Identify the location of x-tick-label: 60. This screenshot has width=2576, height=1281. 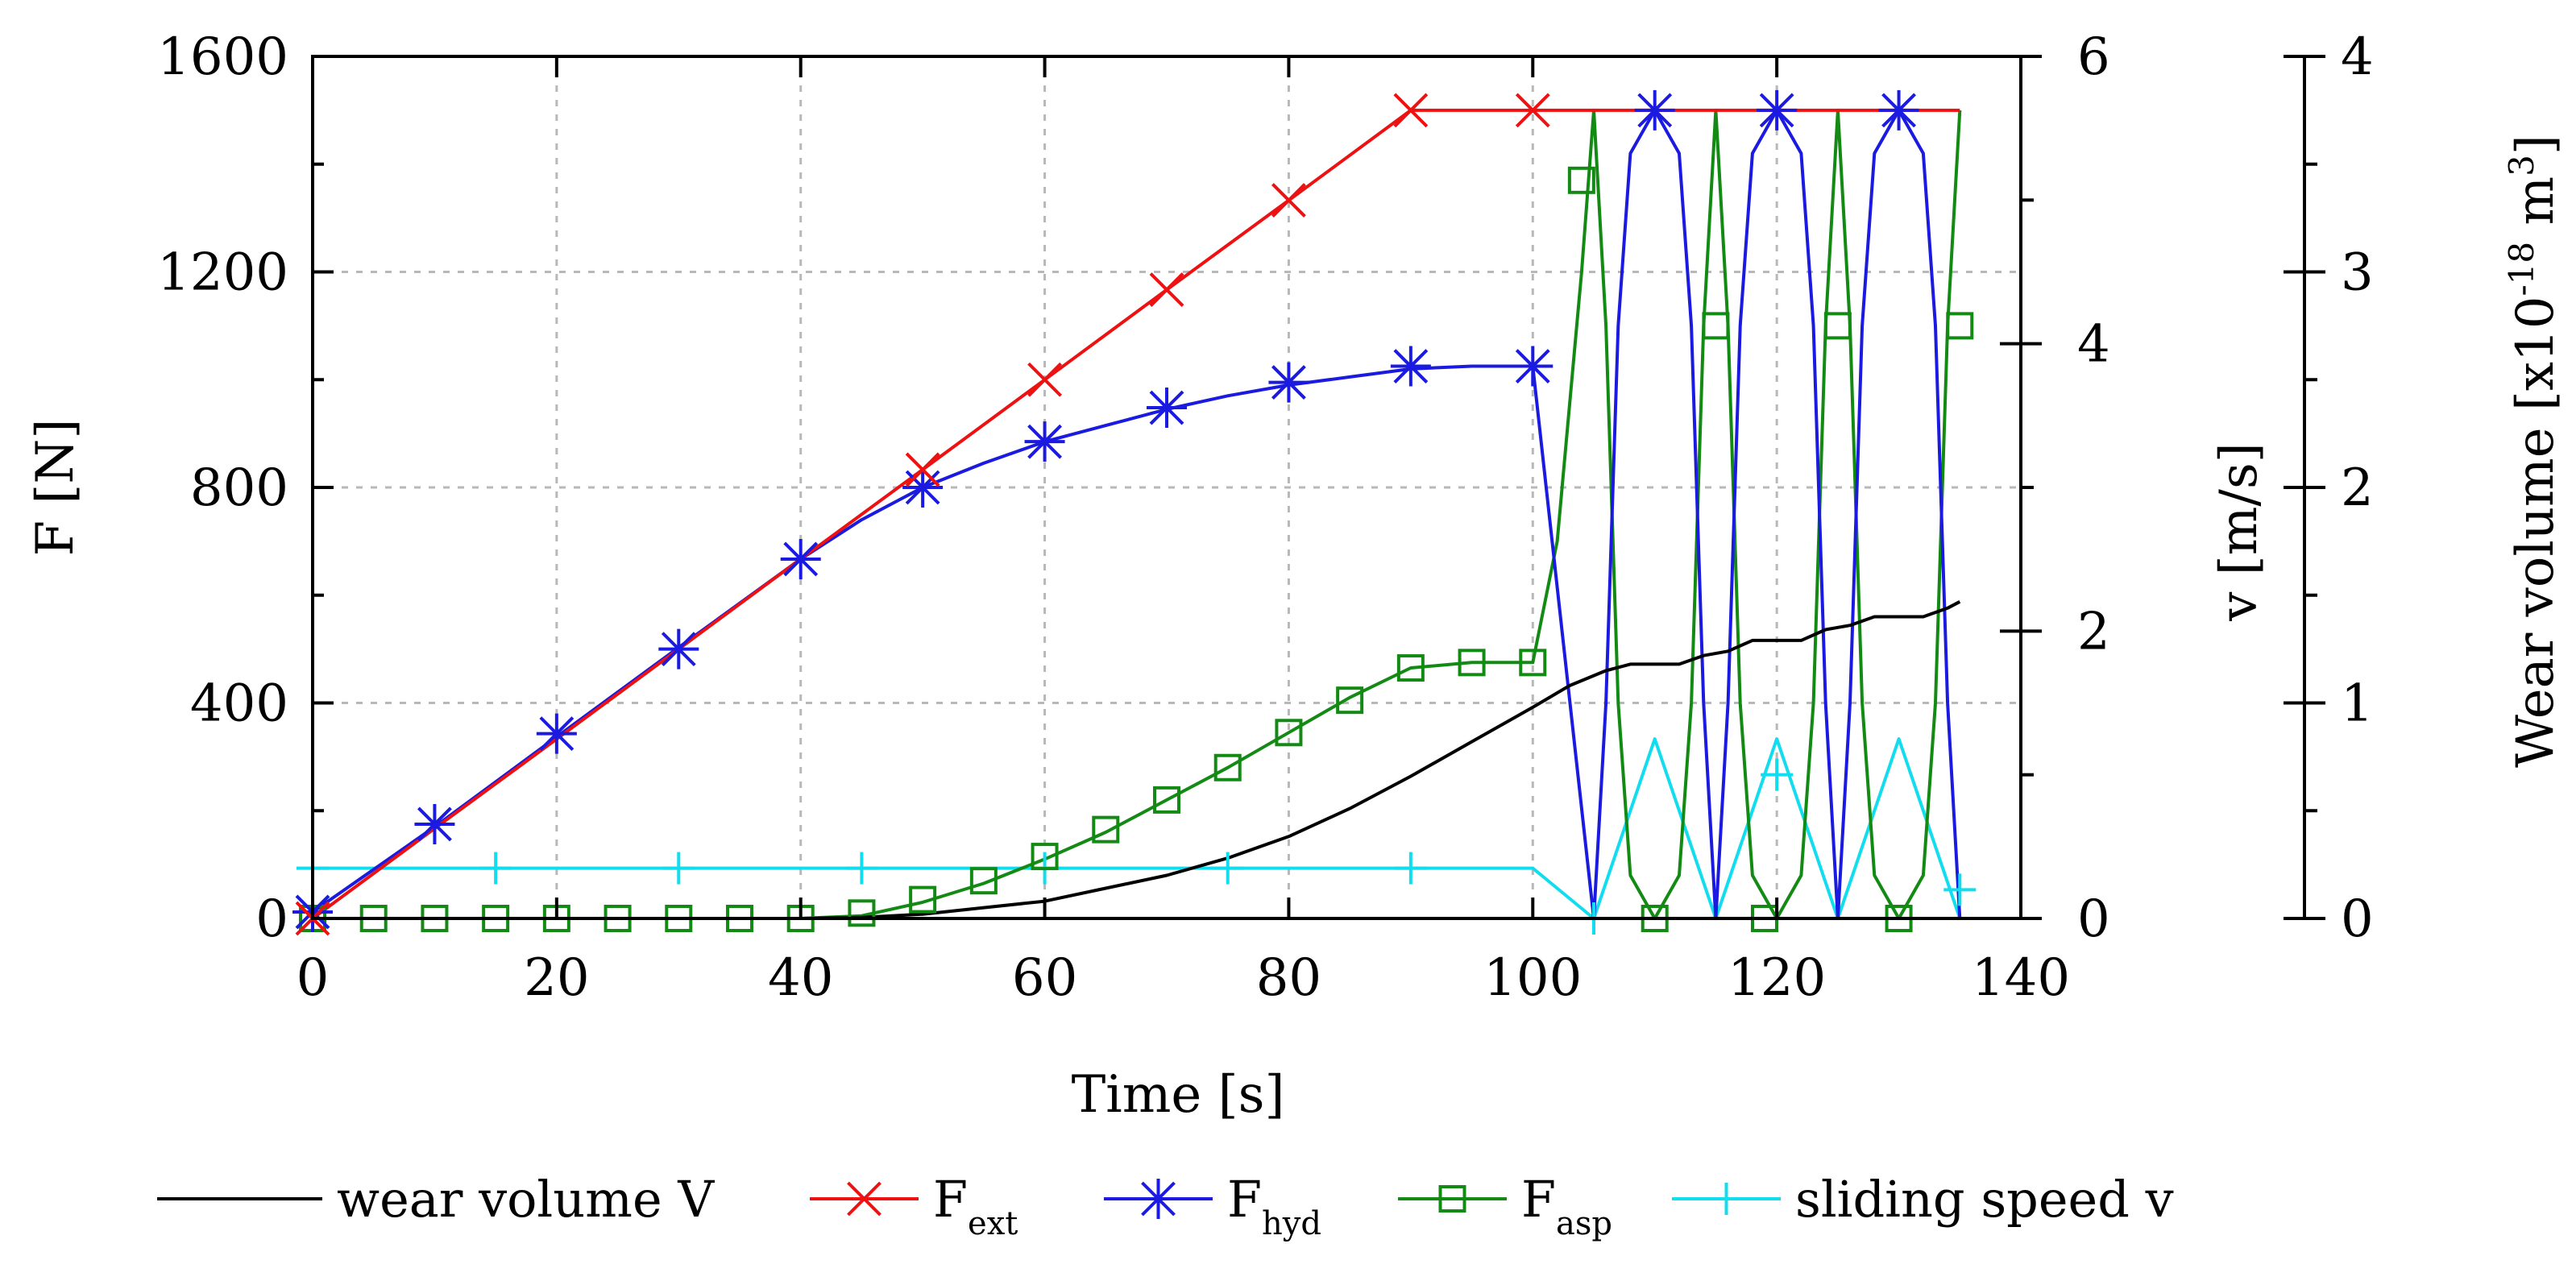
(1044, 978).